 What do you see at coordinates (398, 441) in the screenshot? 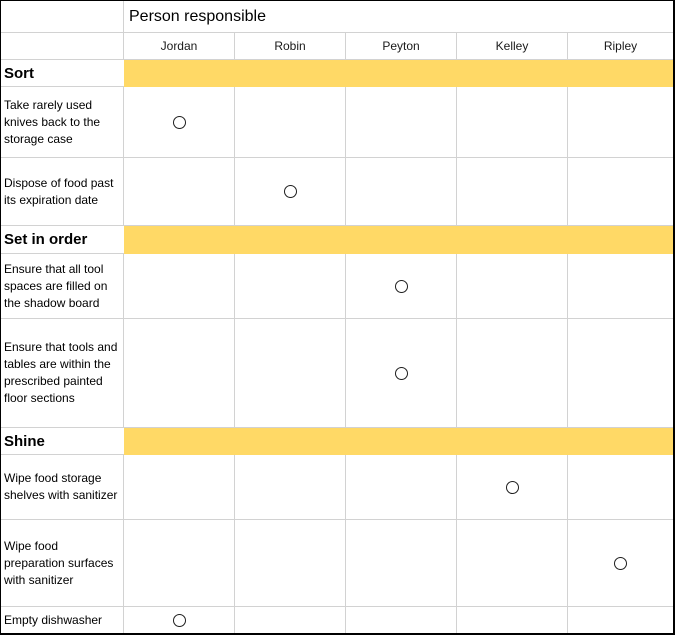
I see `section-band-shine` at bounding box center [398, 441].